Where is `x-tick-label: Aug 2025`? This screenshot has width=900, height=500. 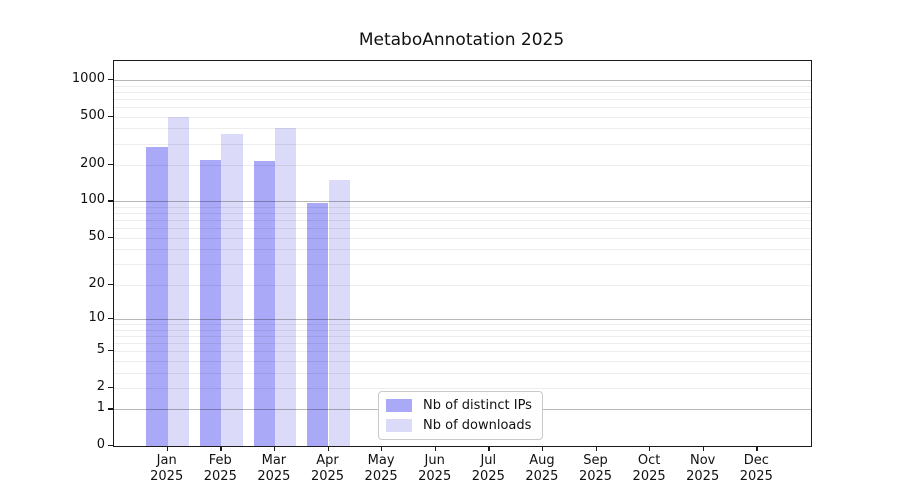
x-tick-label: Aug 2025 is located at coordinates (542, 469).